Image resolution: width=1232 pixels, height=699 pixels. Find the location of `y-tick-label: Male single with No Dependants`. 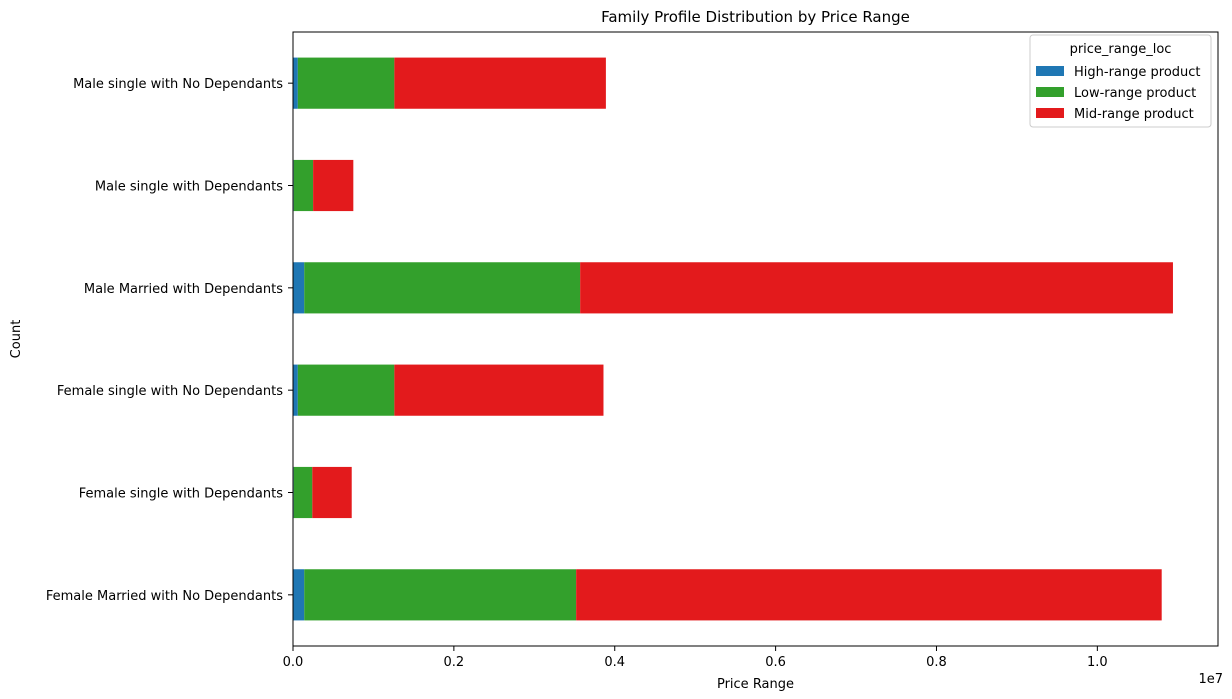

y-tick-label: Male single with No Dependants is located at coordinates (178, 84).